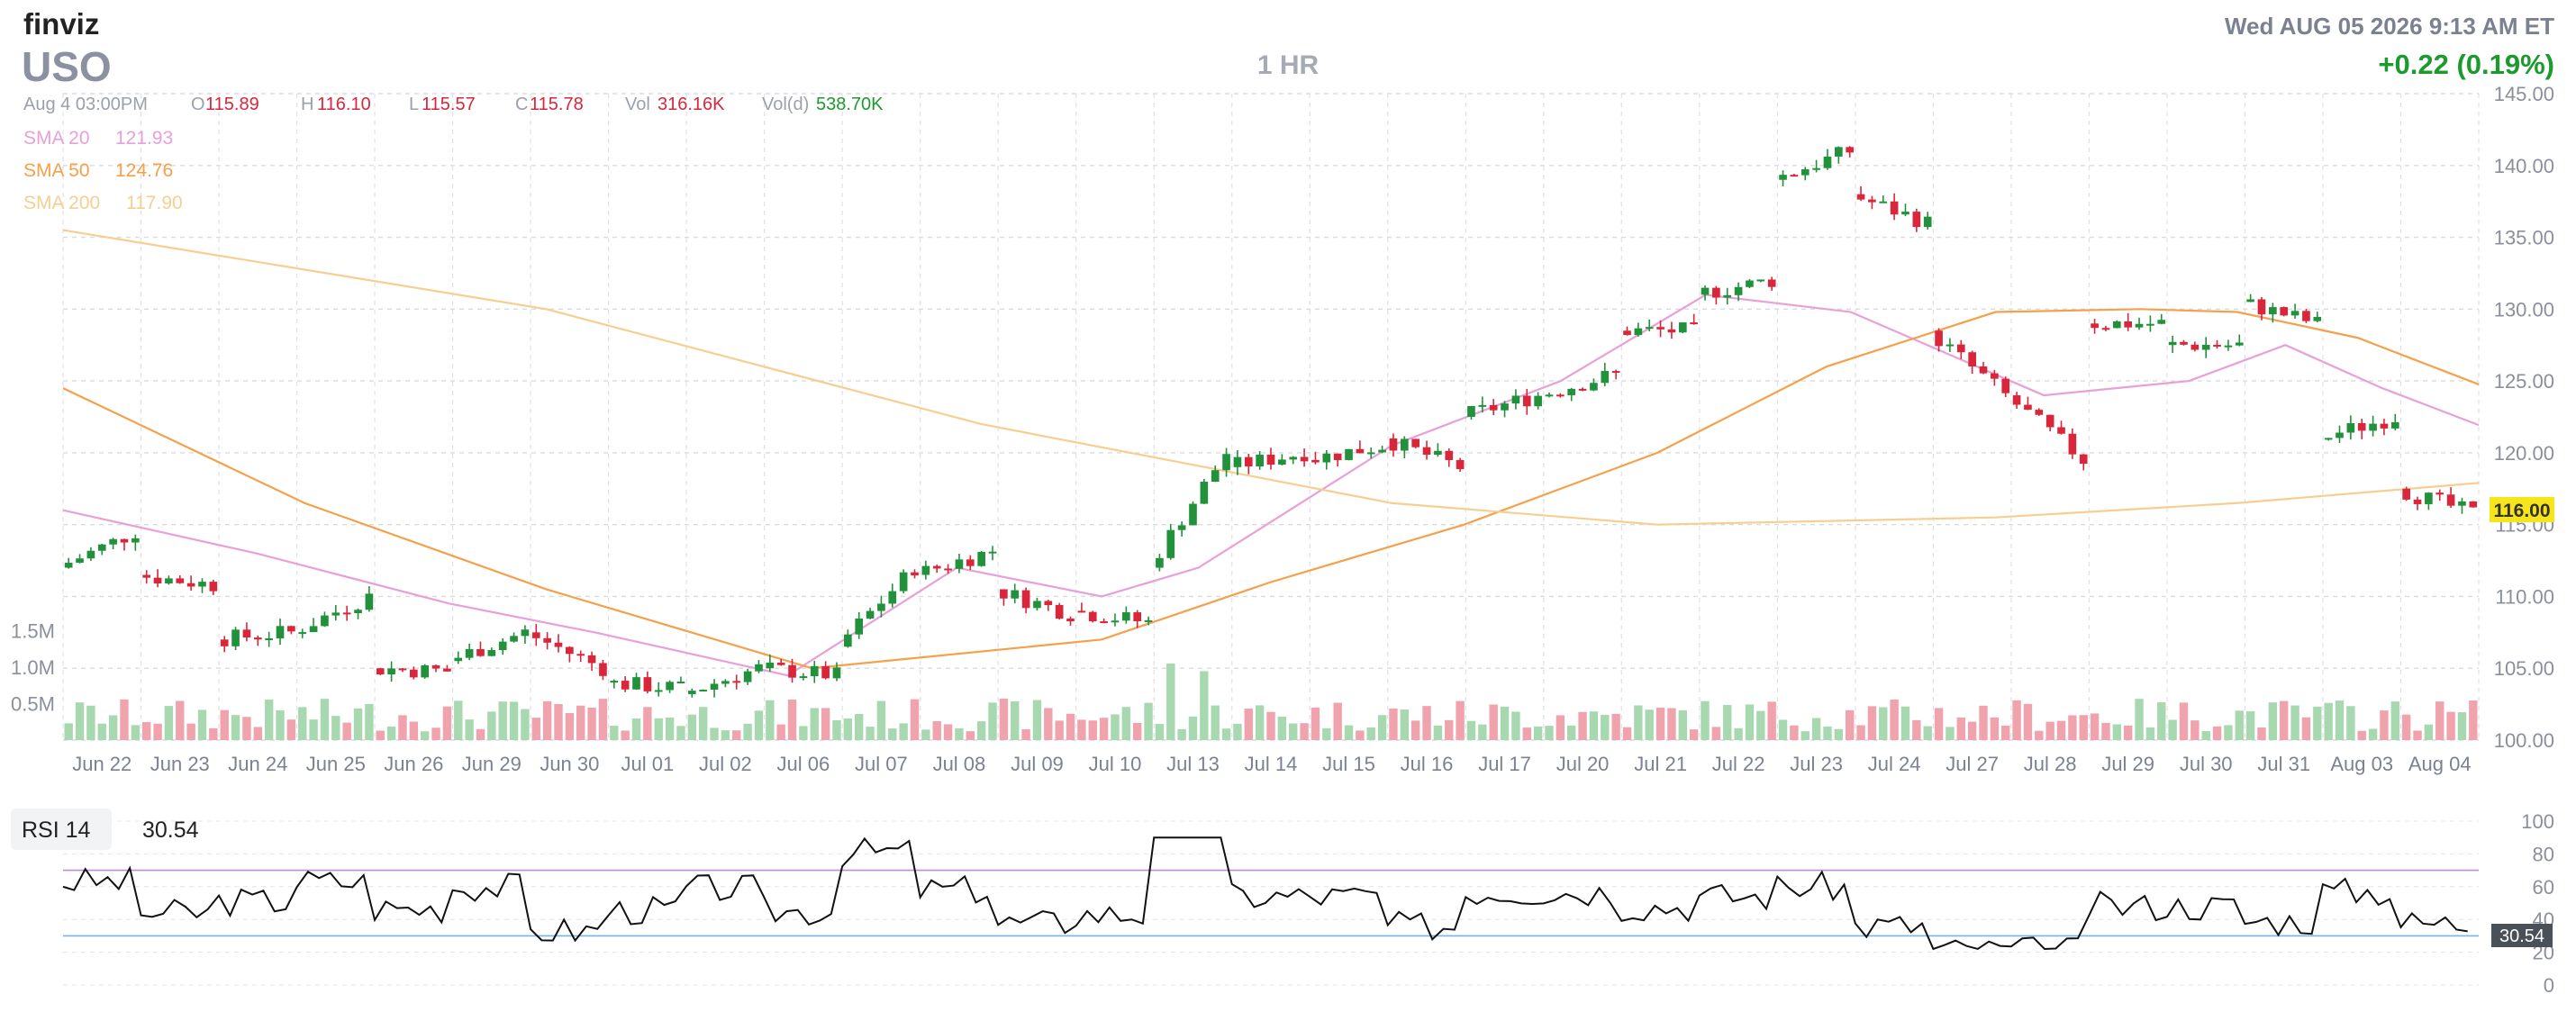  What do you see at coordinates (85, 104) in the screenshot?
I see `ohlc-date: Aug 4 03:00PM` at bounding box center [85, 104].